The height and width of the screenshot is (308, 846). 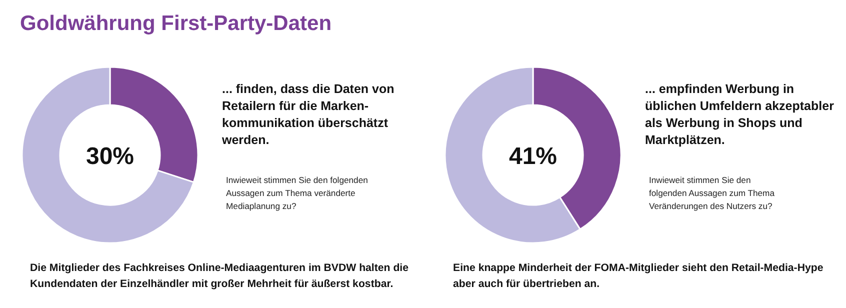 What do you see at coordinates (297, 193) in the screenshot?
I see `text: Inwieweit stimmen Sie den folgenden Aussagen zum Thema veränderte Mediaplanung zu?` at bounding box center [297, 193].